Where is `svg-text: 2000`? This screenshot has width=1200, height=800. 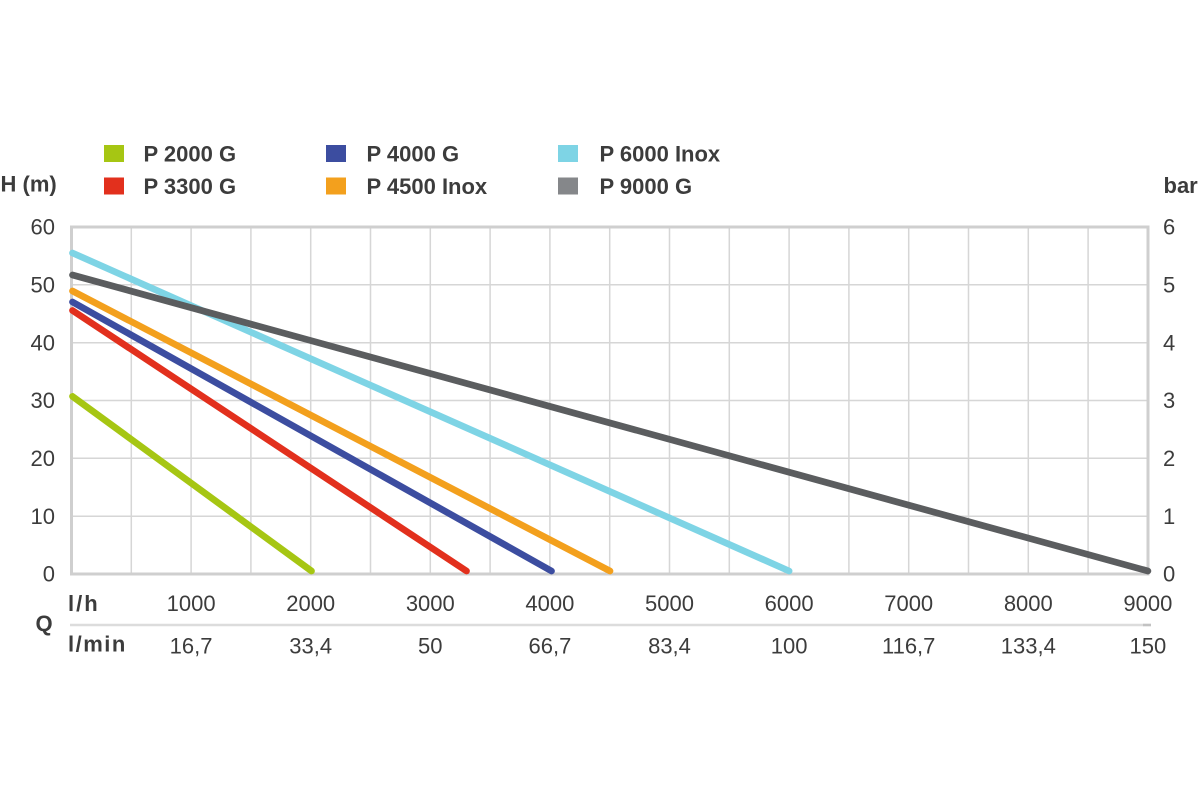
svg-text: 2000 is located at coordinates (310, 603).